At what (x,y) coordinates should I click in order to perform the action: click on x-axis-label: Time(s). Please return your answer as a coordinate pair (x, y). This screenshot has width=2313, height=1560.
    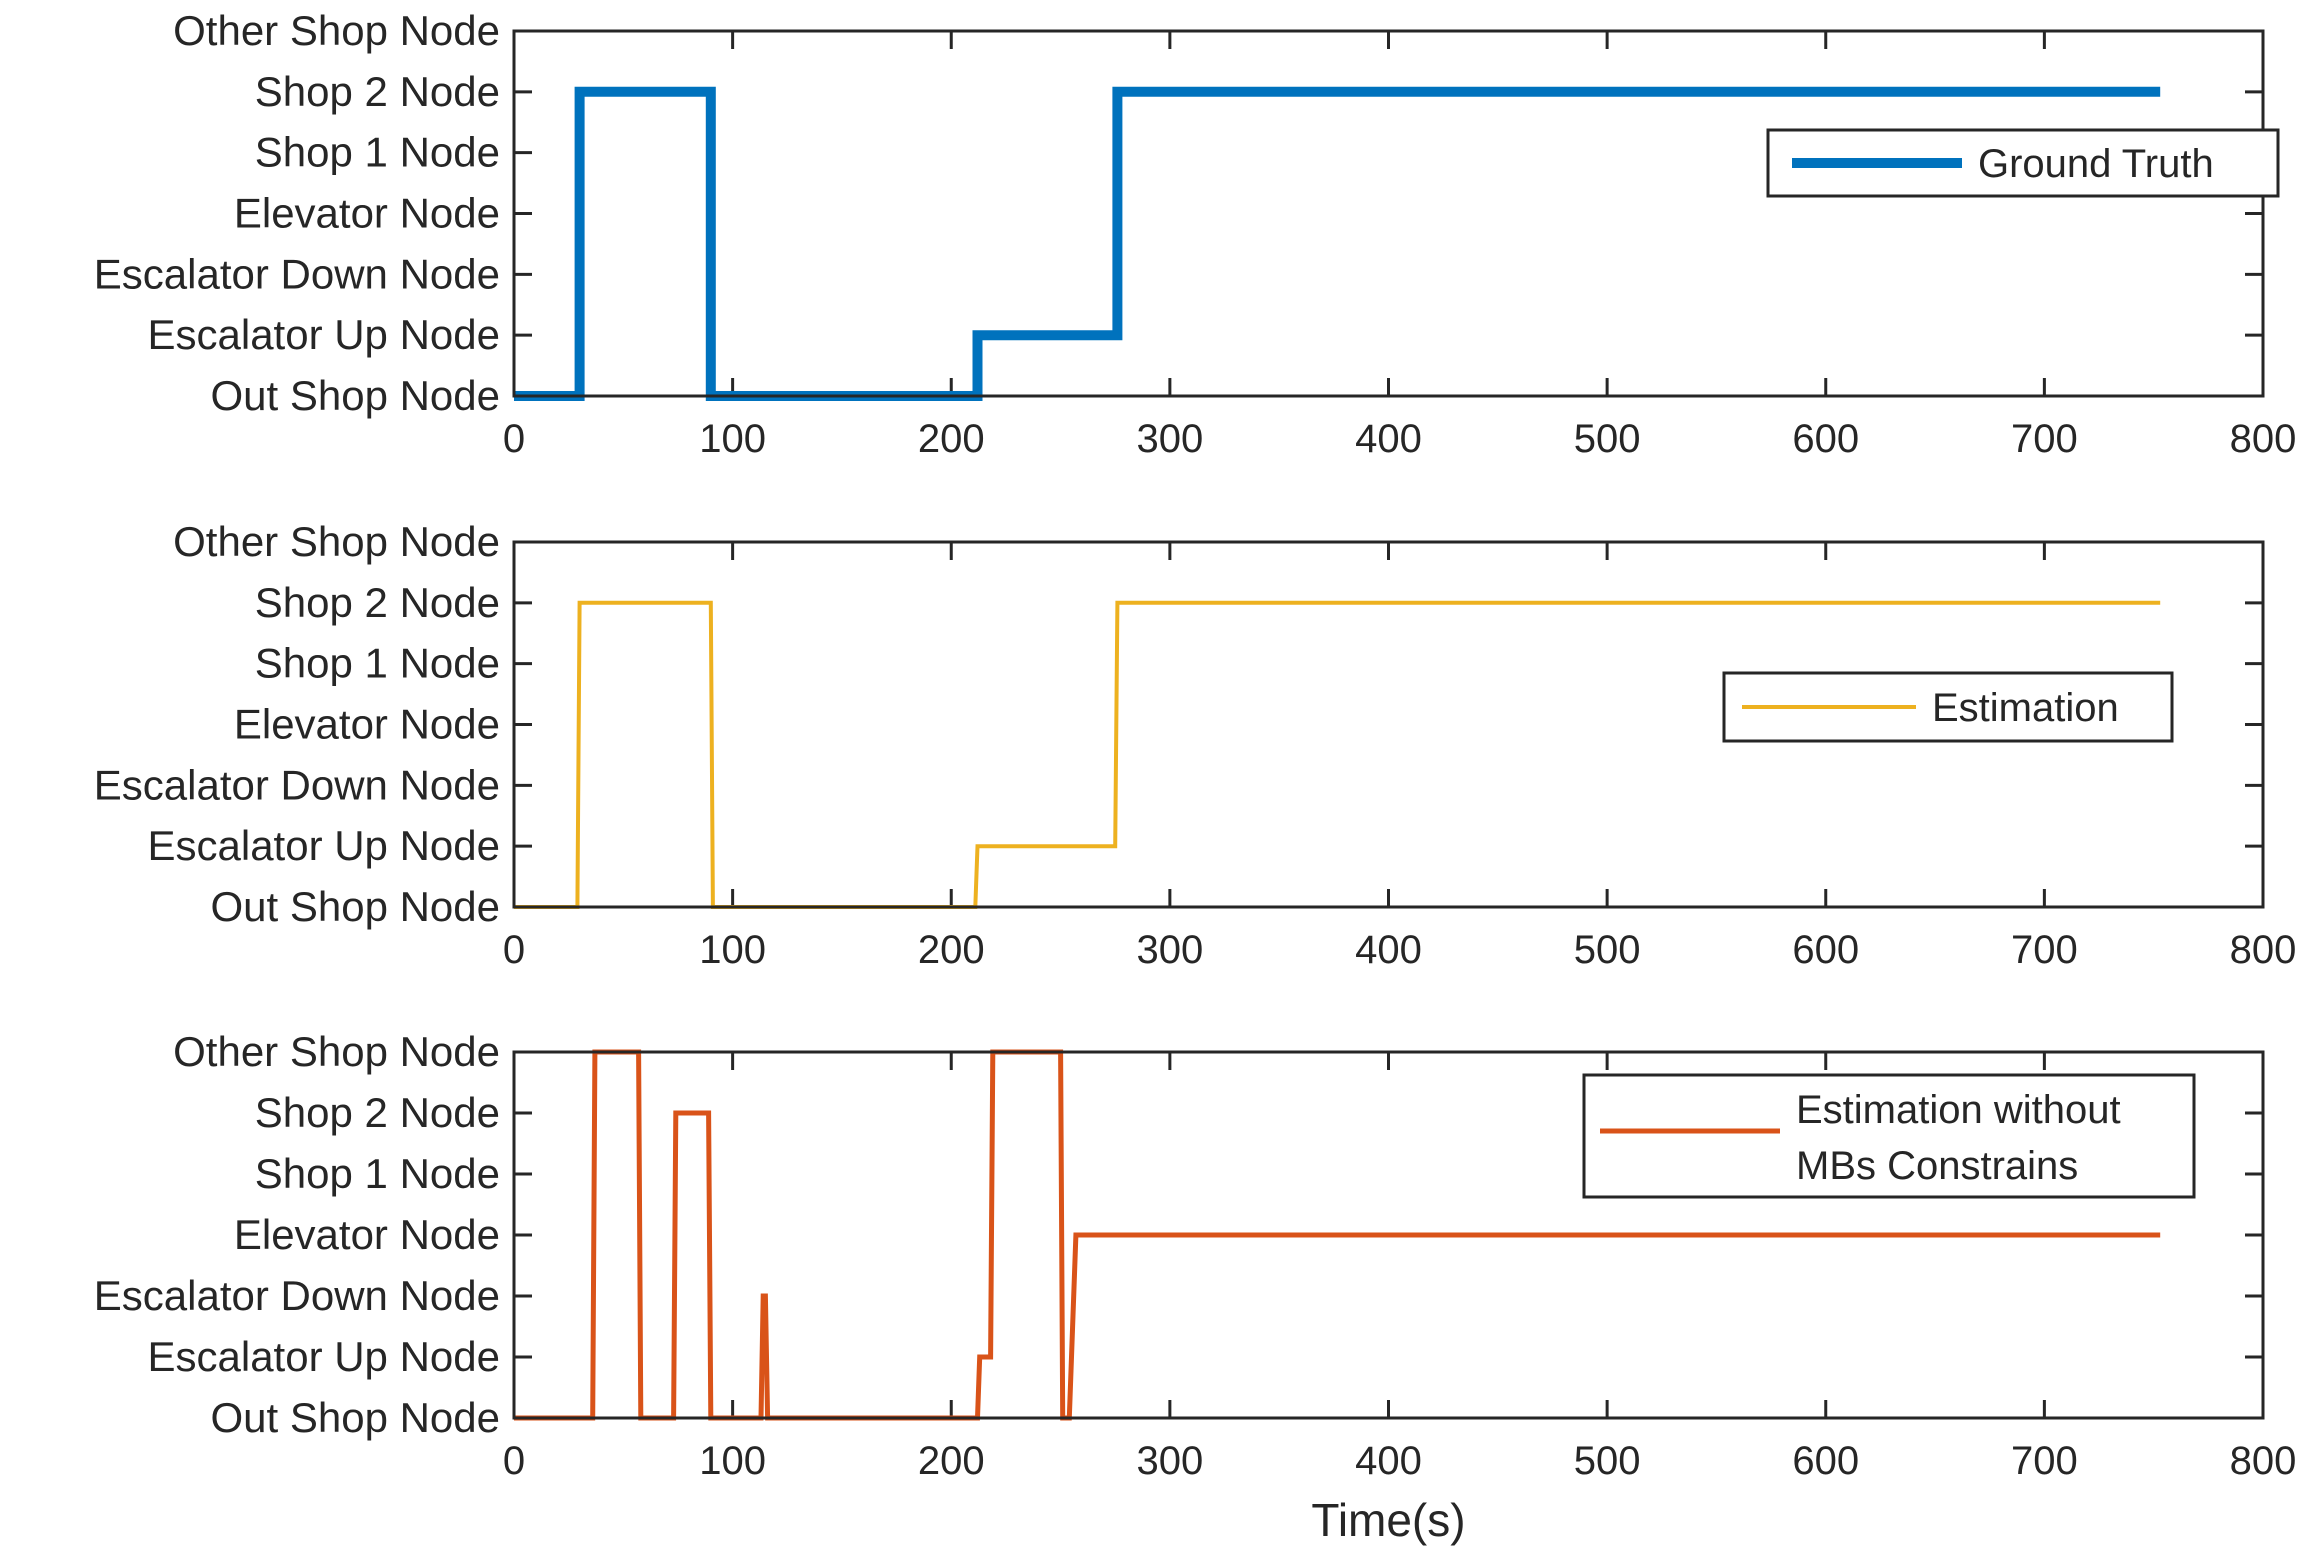
    Looking at the image, I should click on (1388, 1520).